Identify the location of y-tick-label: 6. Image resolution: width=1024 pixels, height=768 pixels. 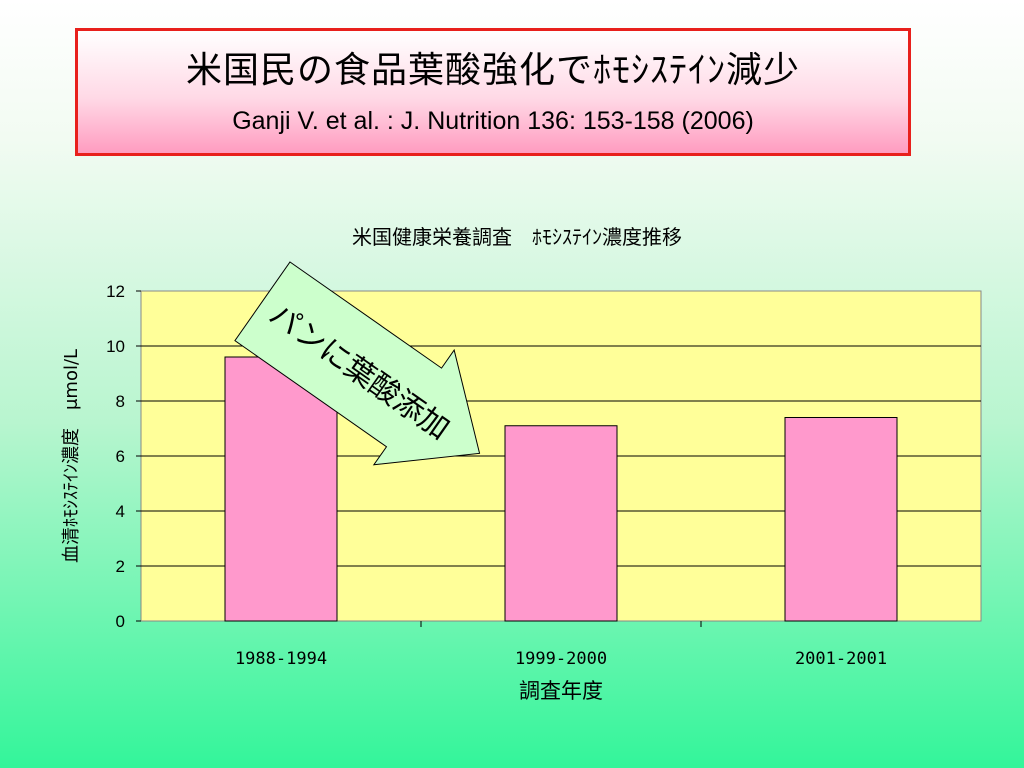
(120, 456).